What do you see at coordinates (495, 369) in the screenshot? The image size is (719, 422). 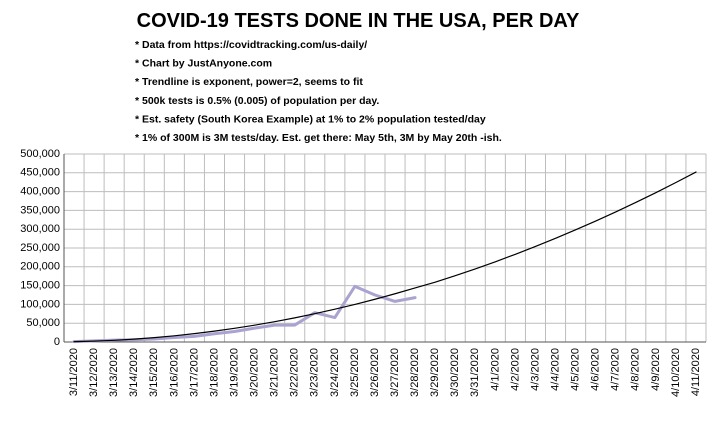 I see `x-tick-label: 4/1/2020` at bounding box center [495, 369].